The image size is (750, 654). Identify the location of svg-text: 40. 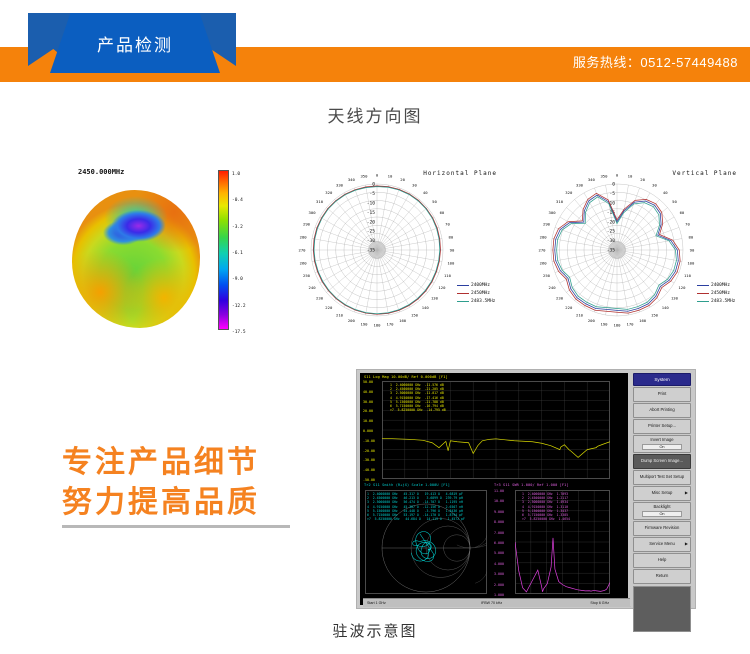
(425, 192).